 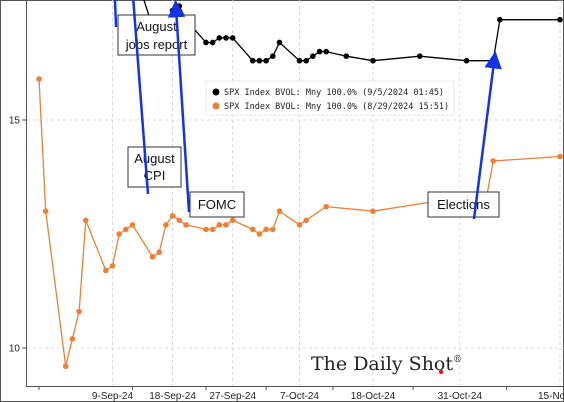 What do you see at coordinates (154, 97) in the screenshot?
I see `annotation-august-cpi: August CPI` at bounding box center [154, 97].